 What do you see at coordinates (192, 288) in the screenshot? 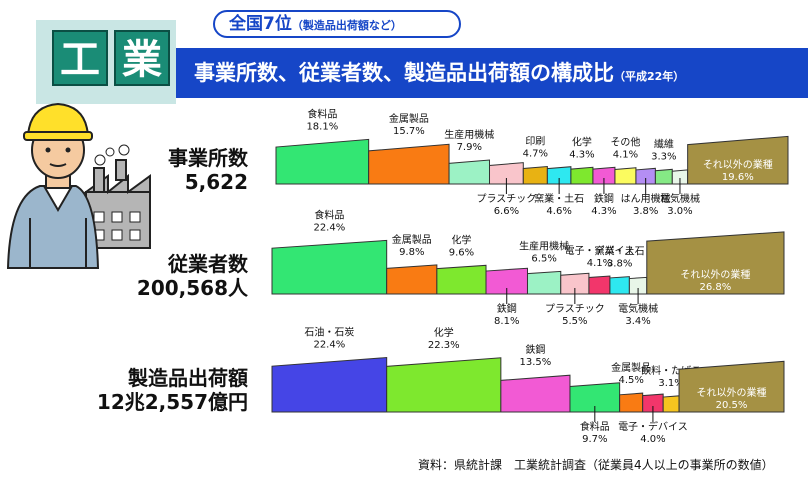
I see `row-total-employees: 200,568人` at bounding box center [192, 288].